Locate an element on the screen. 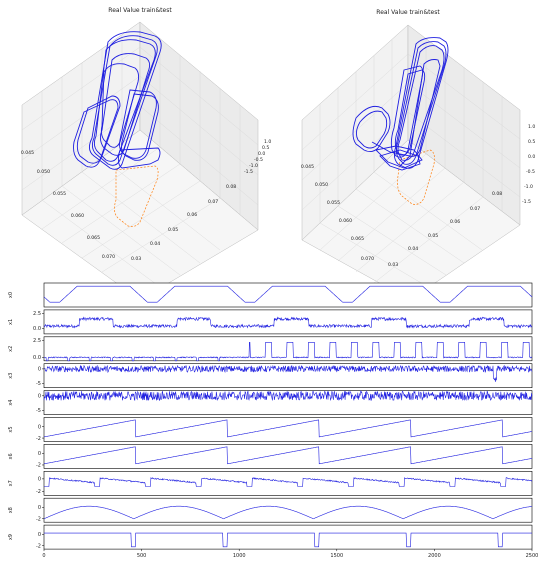  subplot-x2: x2 0.0 2.5 is located at coordinates (270, 349).